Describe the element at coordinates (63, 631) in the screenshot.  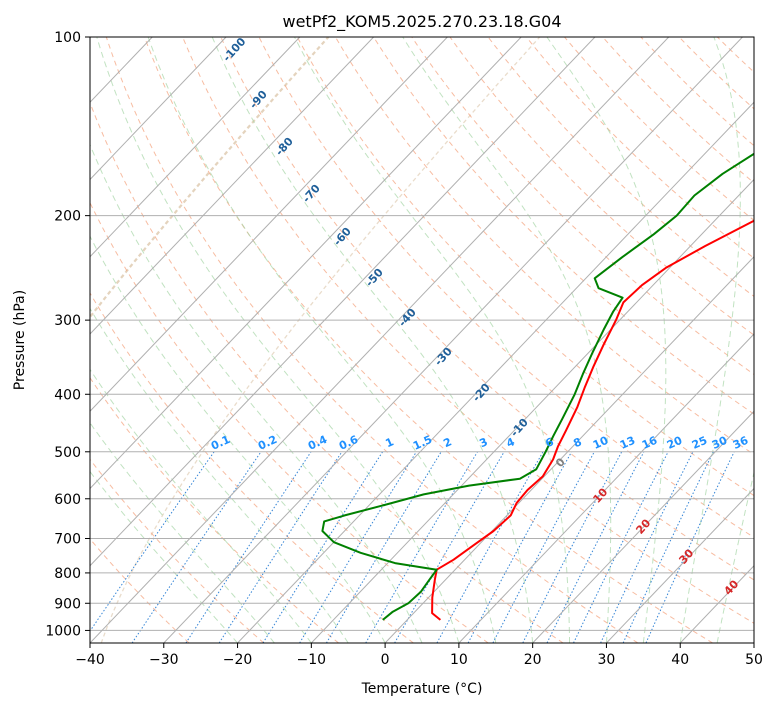
I see `y-tick-label: 1000` at that location.